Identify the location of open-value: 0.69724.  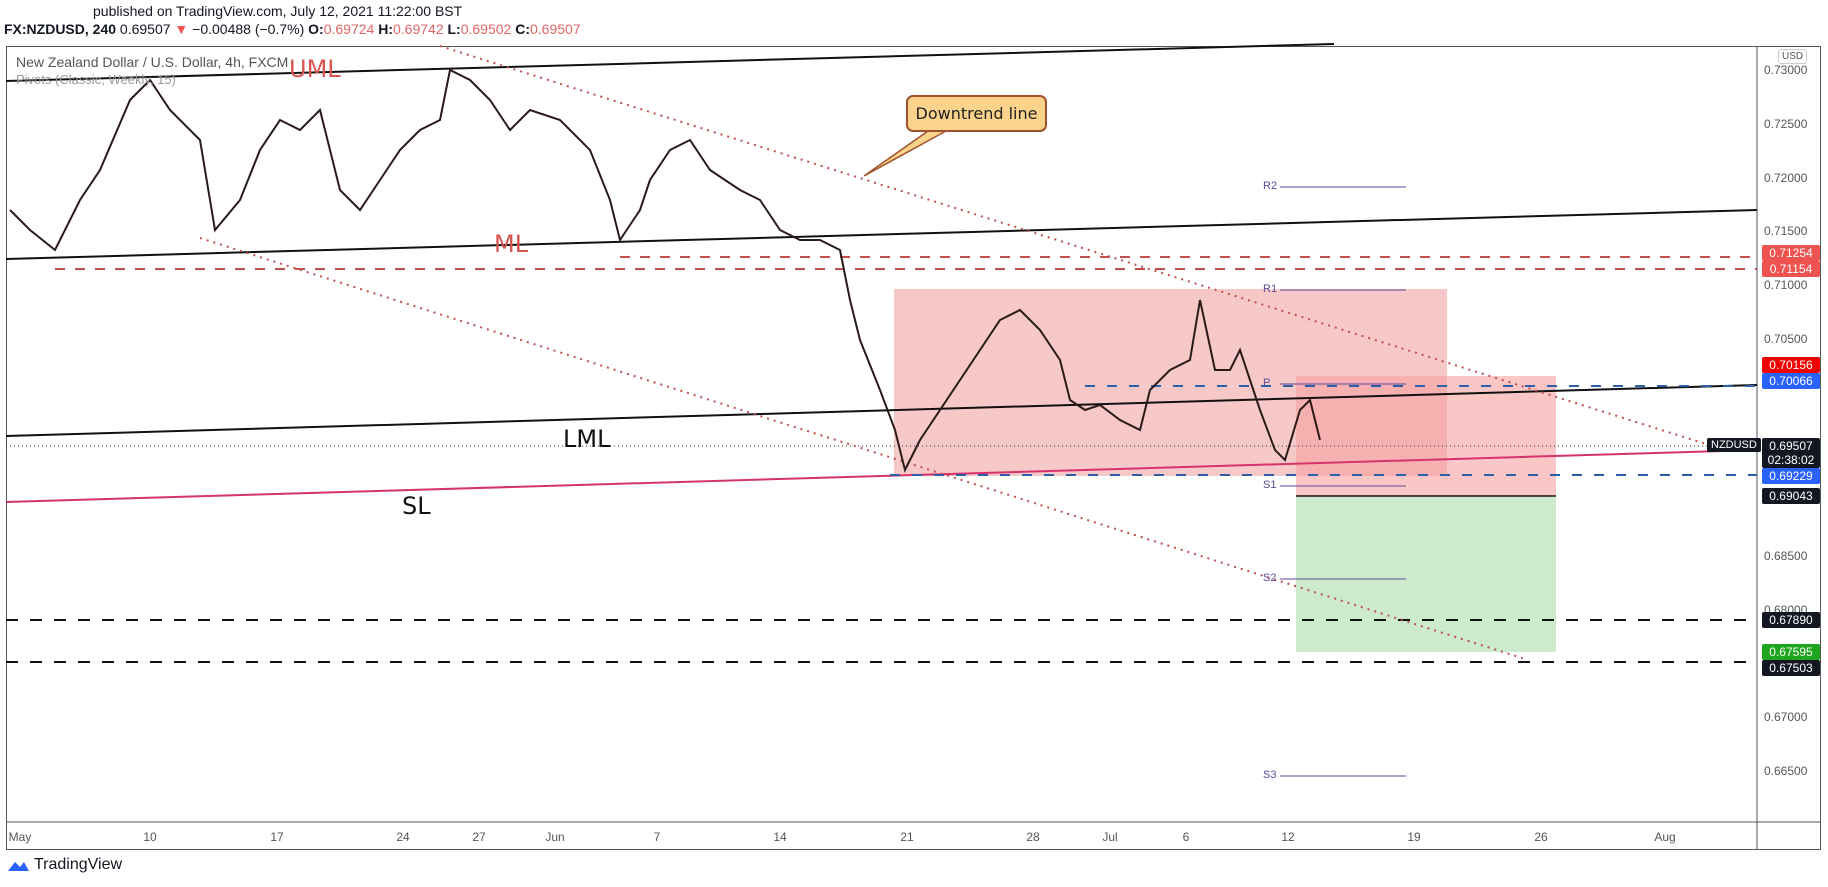
(349, 29).